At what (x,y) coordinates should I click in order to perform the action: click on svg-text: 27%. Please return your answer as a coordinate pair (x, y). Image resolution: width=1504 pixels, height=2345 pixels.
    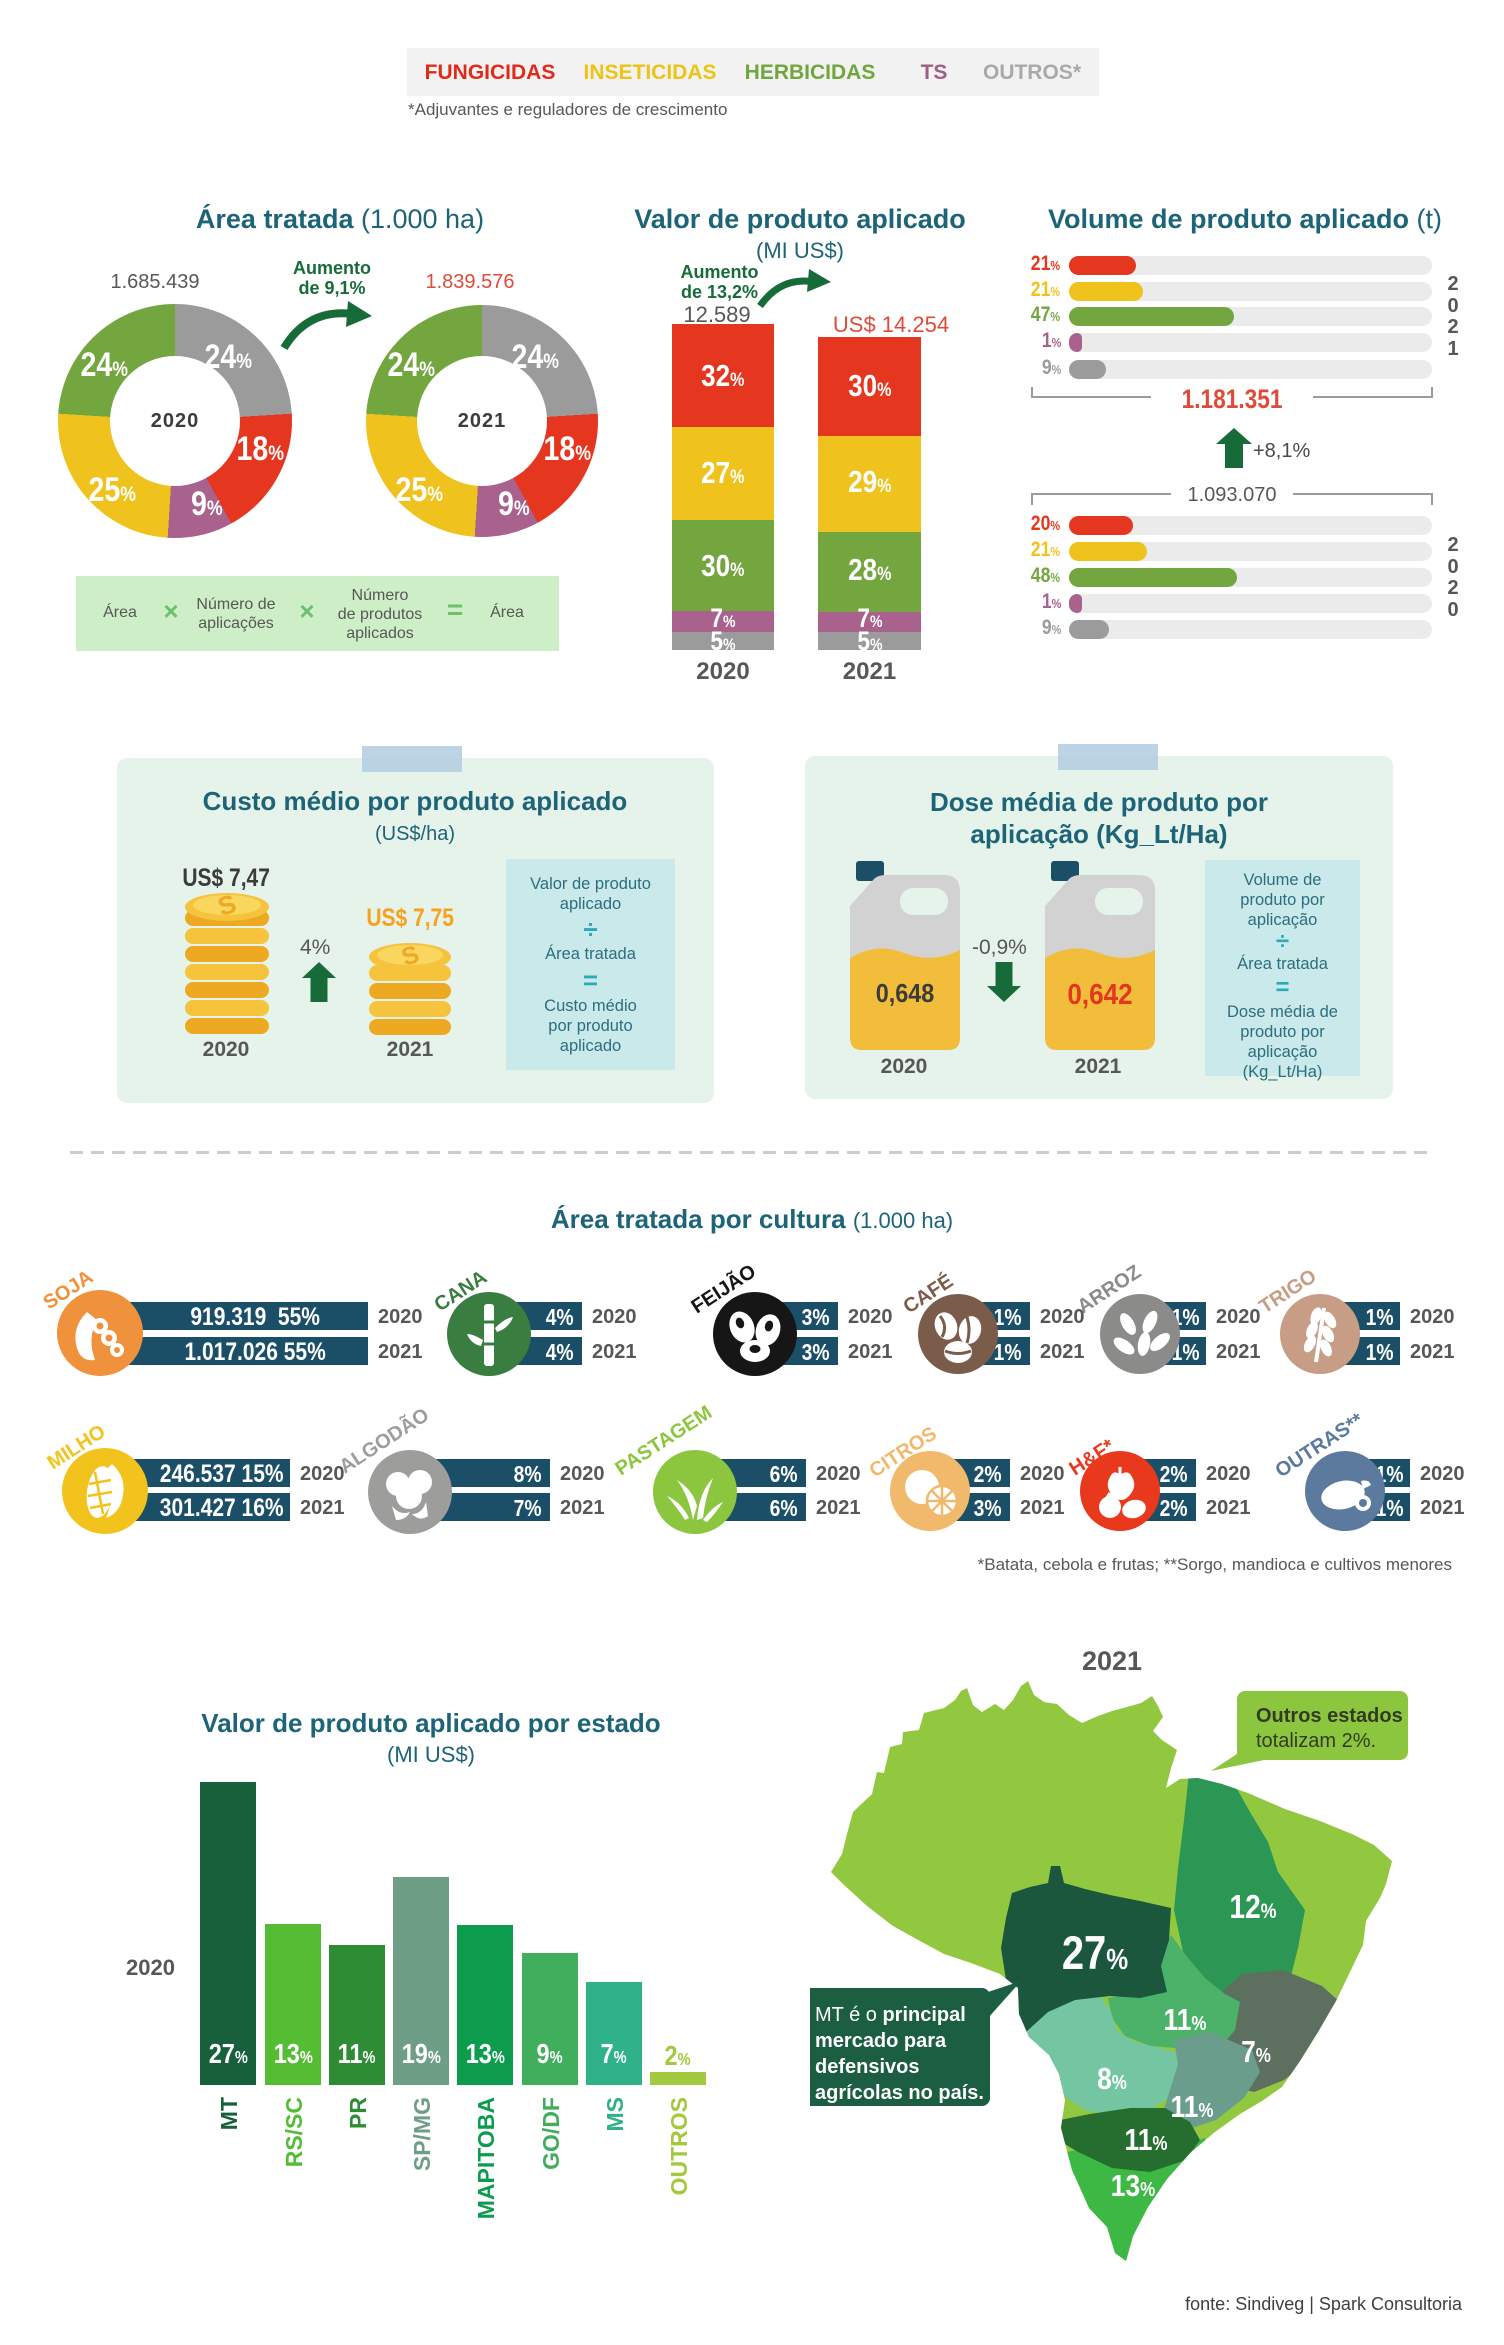
    Looking at the image, I should click on (1095, 1954).